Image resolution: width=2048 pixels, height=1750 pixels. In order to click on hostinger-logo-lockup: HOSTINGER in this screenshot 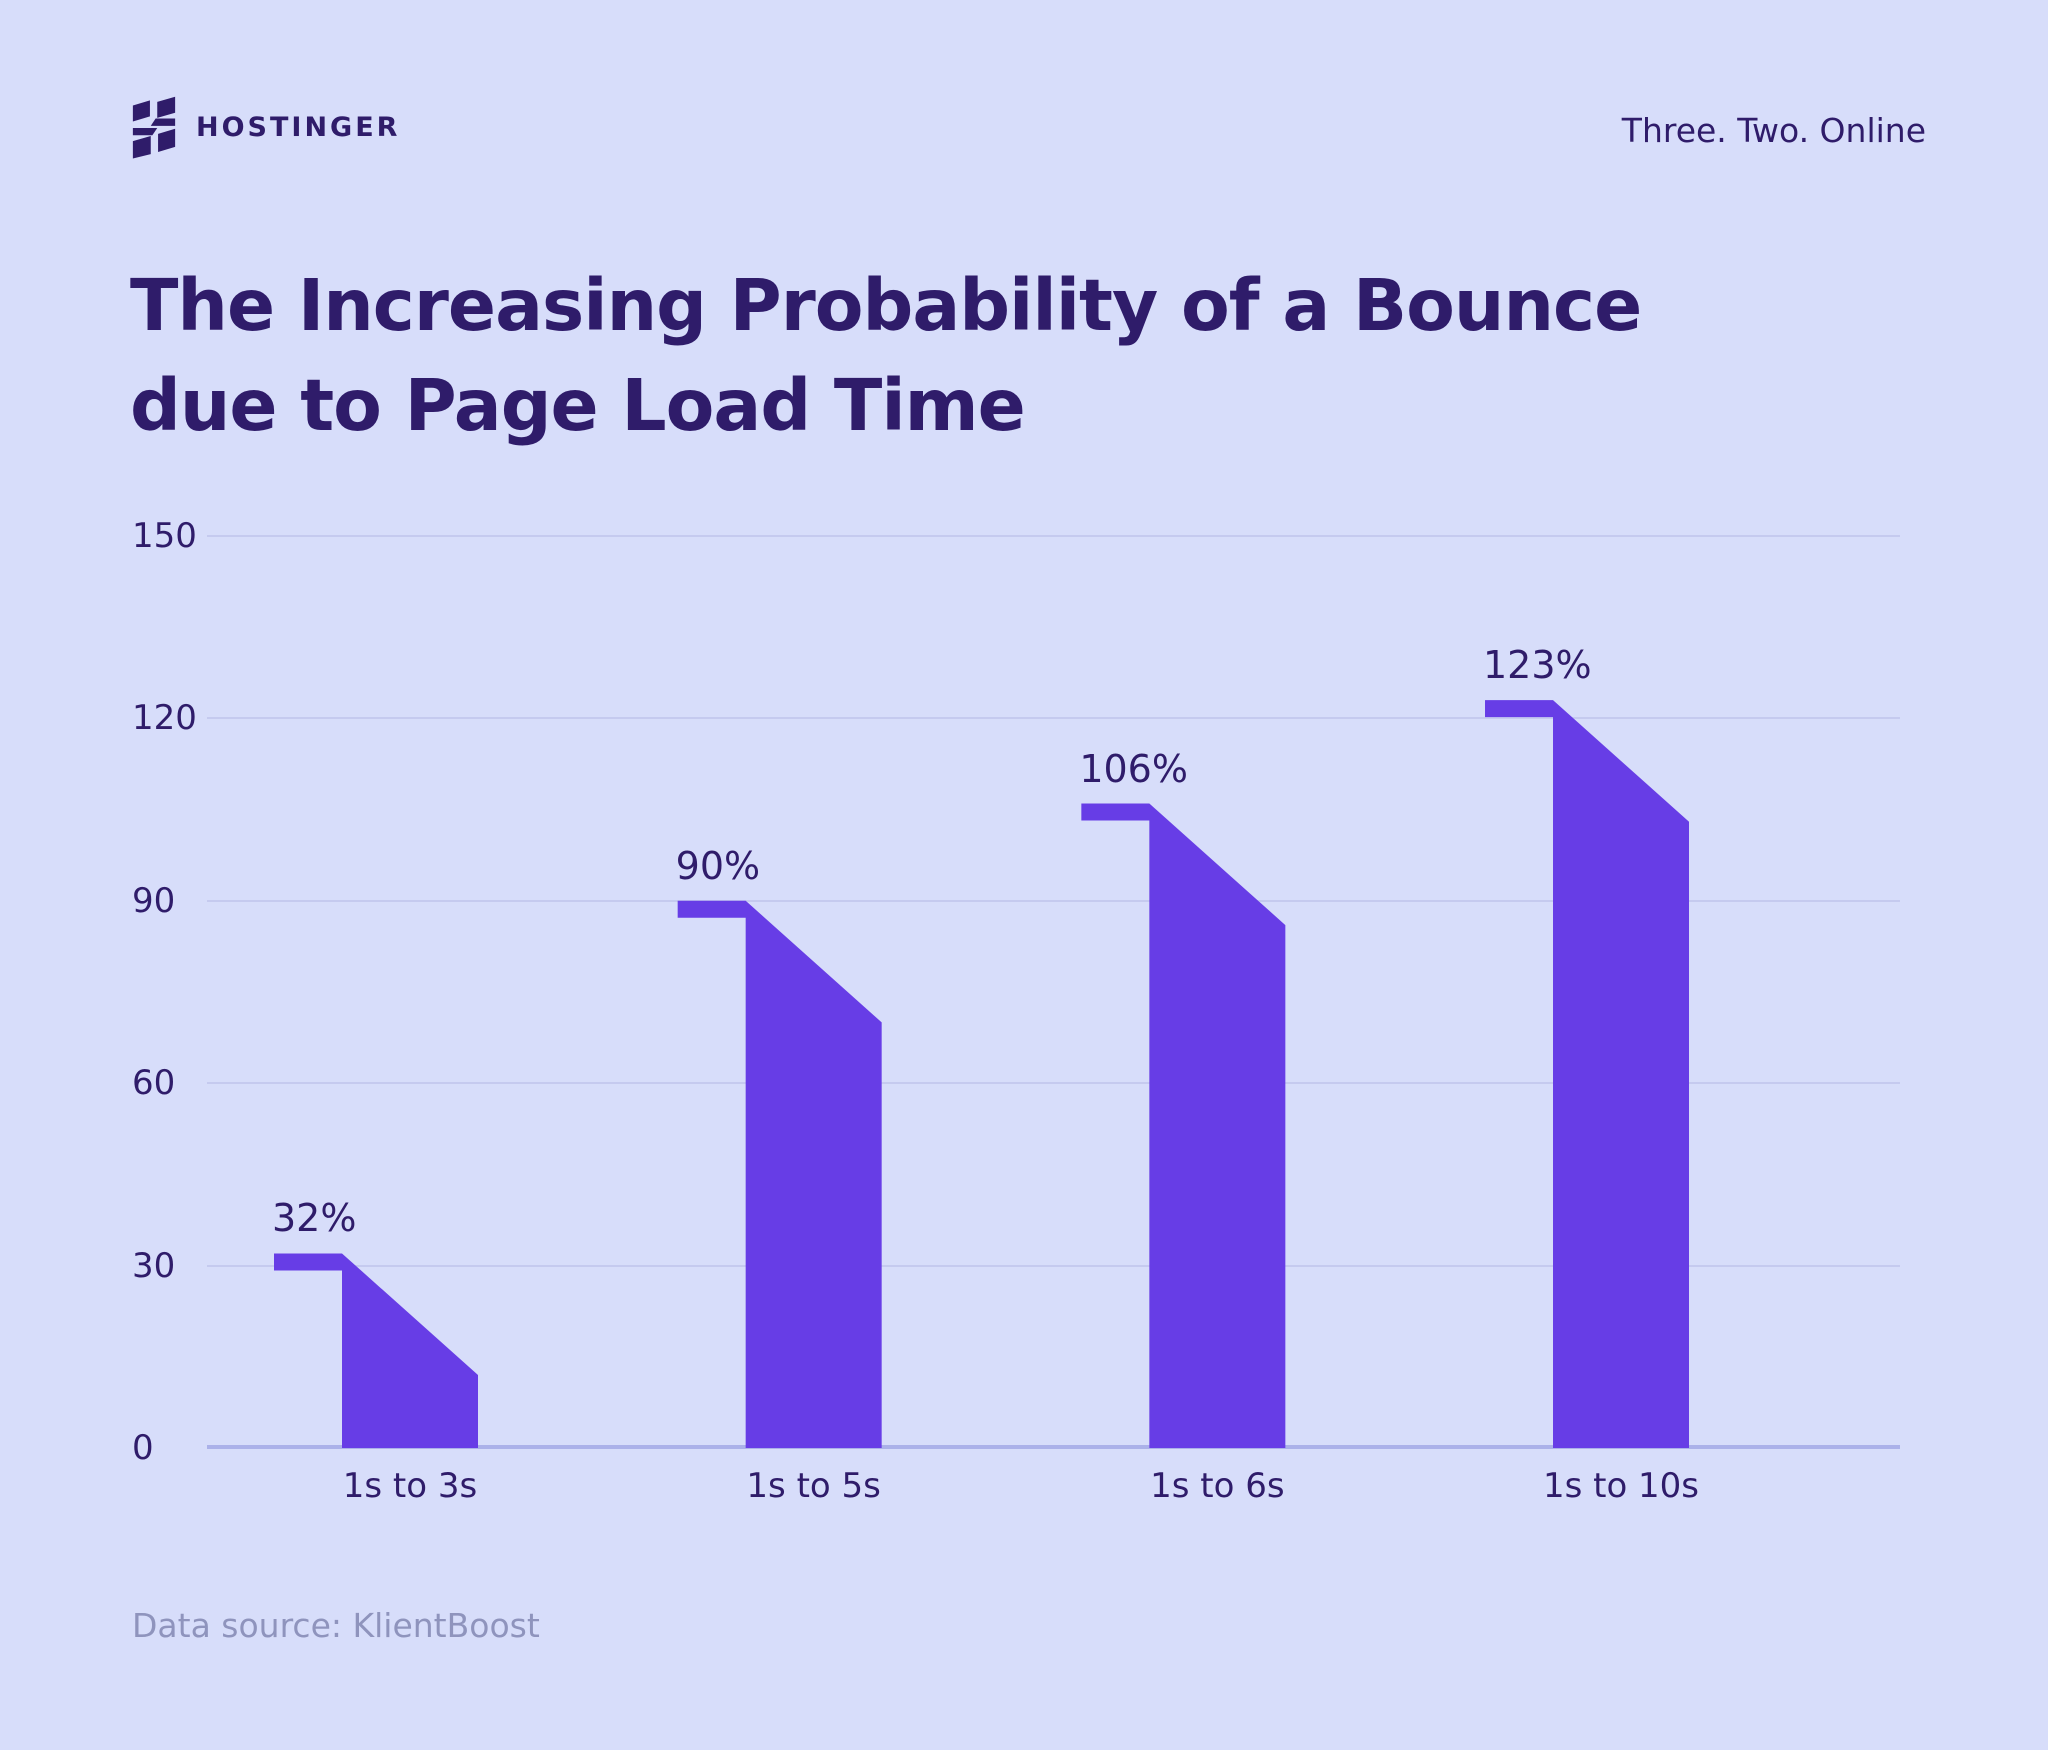, I will do `click(264, 128)`.